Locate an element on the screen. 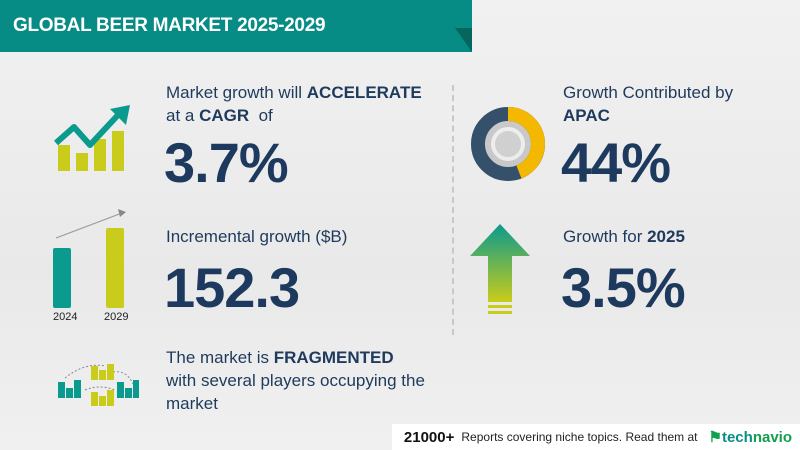 This screenshot has height=450, width=800. title-banner is located at coordinates (236, 26).